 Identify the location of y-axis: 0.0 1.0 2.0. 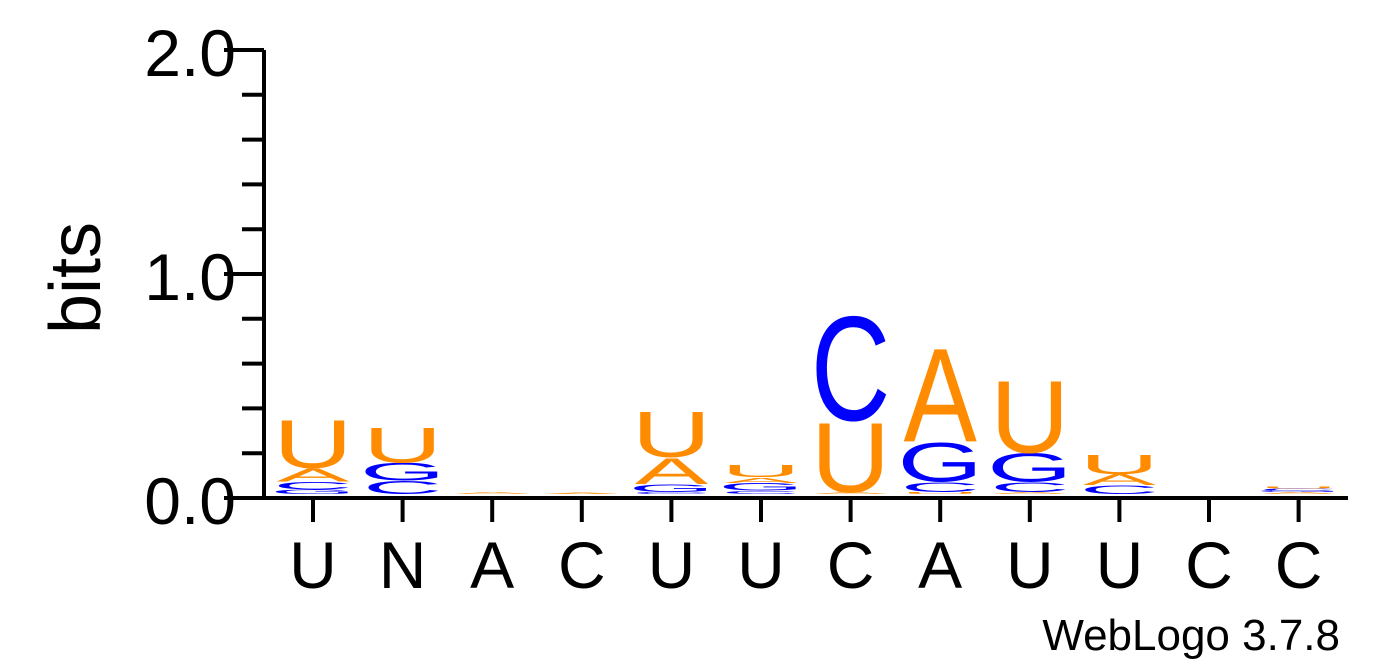
(205, 277).